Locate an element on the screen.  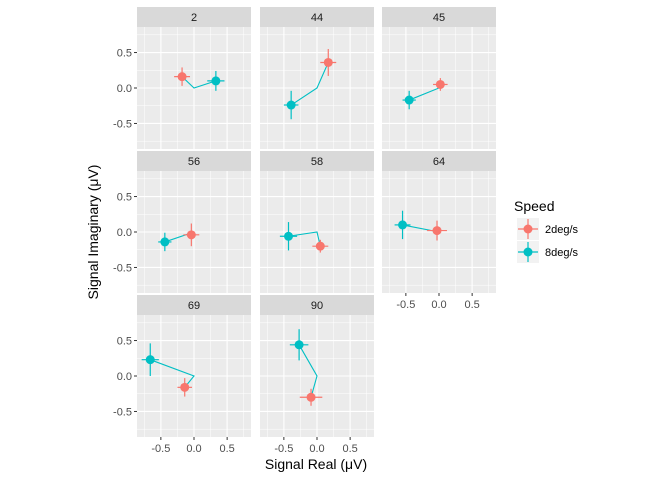
legend-entry-2deg-s: 2deg/s is located at coordinates (548, 229).